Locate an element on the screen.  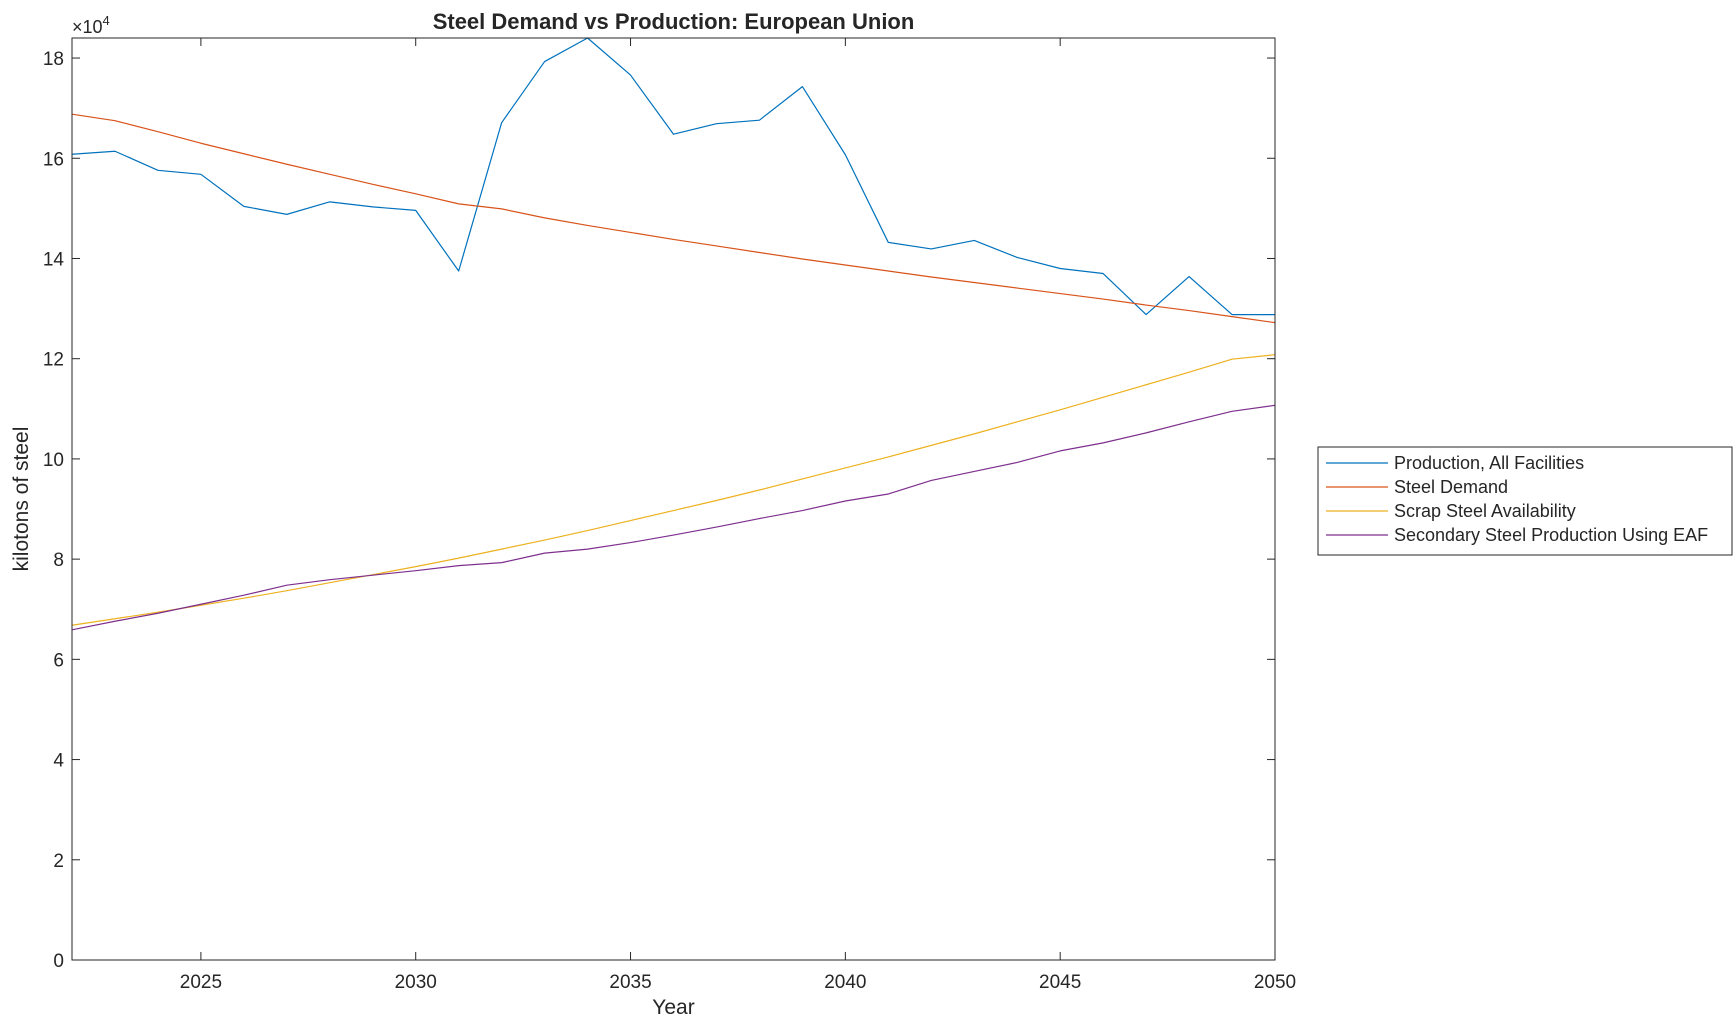
y-tick-label: 6 is located at coordinates (58, 660).